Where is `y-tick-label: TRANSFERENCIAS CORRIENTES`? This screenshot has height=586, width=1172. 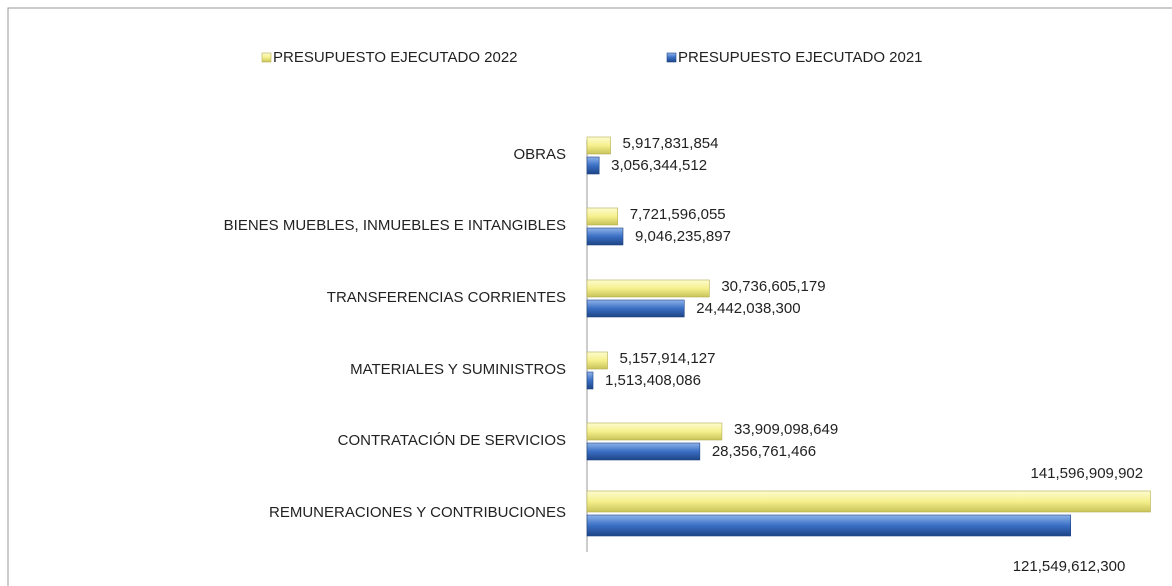 y-tick-label: TRANSFERENCIAS CORRIENTES is located at coordinates (446, 297).